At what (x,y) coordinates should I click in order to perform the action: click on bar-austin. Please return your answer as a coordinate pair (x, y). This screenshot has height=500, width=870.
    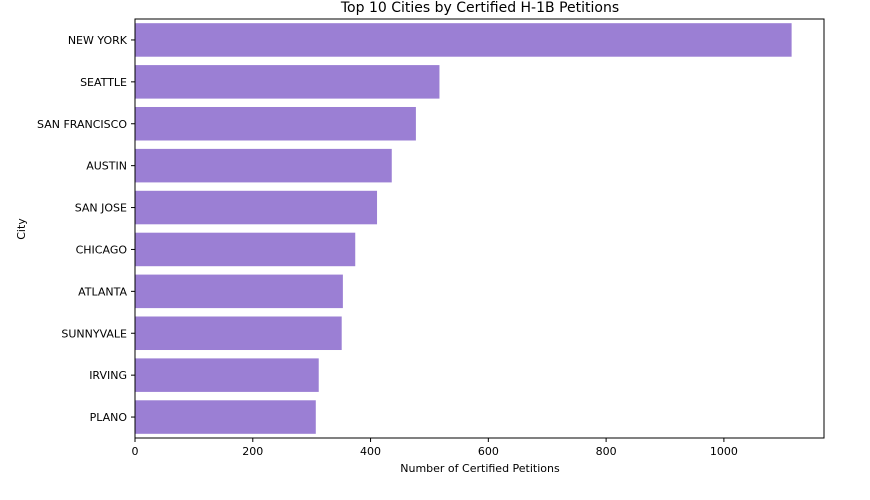
    Looking at the image, I should click on (263, 165).